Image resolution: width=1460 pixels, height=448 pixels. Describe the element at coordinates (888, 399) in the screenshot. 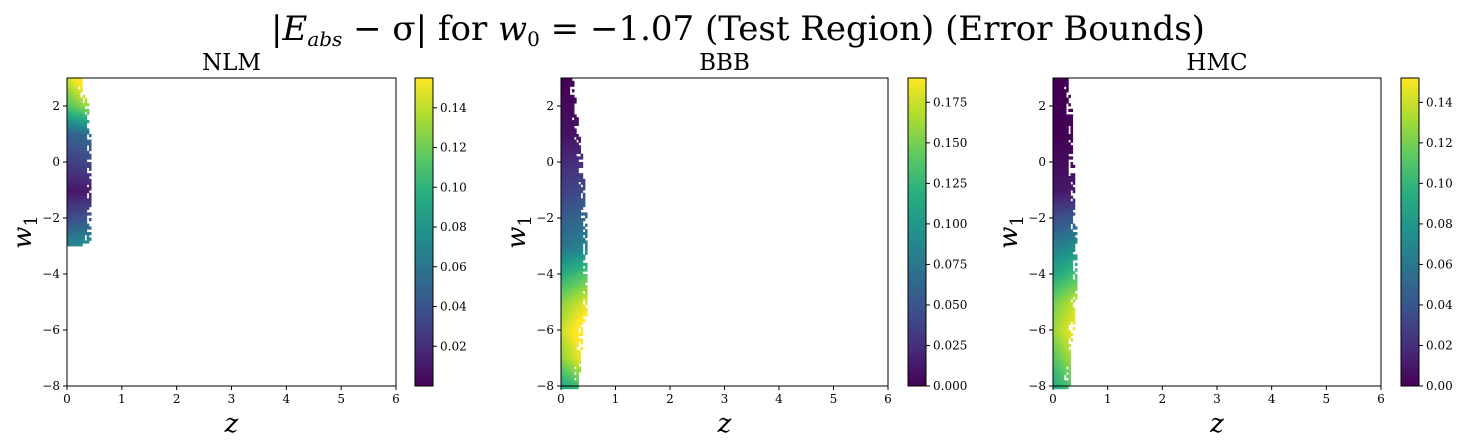

I see `x-tick-label: 6` at that location.